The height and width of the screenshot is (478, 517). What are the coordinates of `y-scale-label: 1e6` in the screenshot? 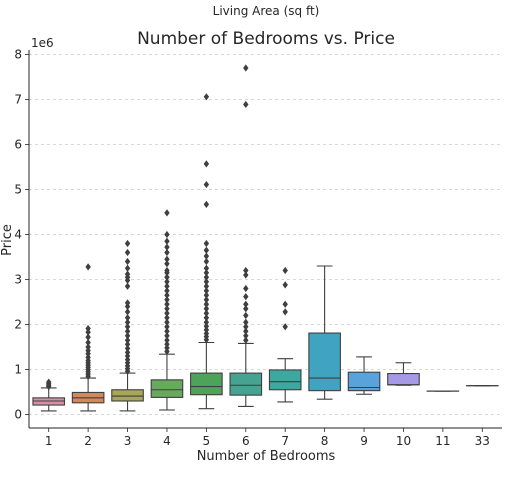 It's located at (42, 43).